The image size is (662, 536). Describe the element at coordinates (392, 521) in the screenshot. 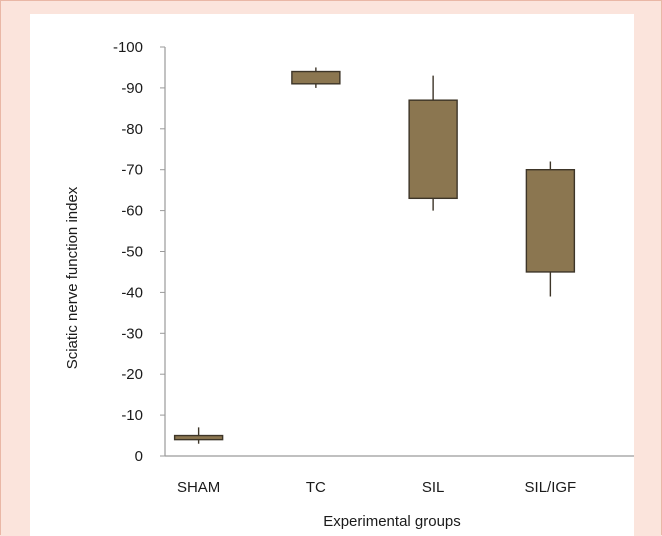

I see `x-axis-title: Experimental groups` at that location.